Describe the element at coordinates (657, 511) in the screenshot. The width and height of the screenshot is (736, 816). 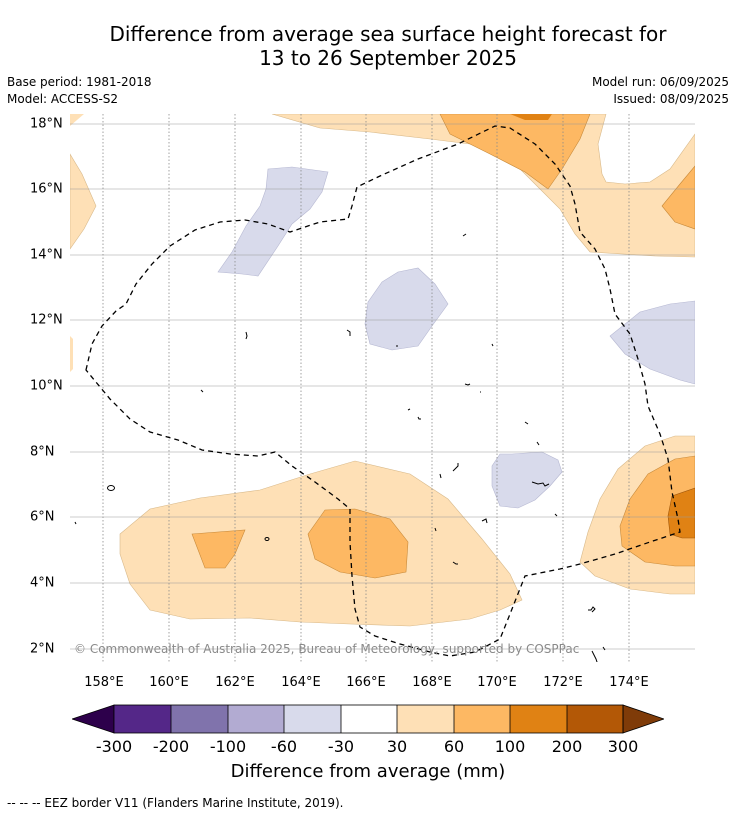
I see `positive-anomaly-east-mid` at that location.